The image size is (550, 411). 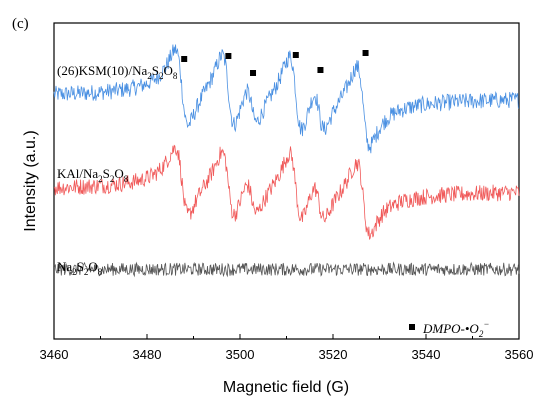 I want to click on panel-label: (c), so click(x=20, y=24).